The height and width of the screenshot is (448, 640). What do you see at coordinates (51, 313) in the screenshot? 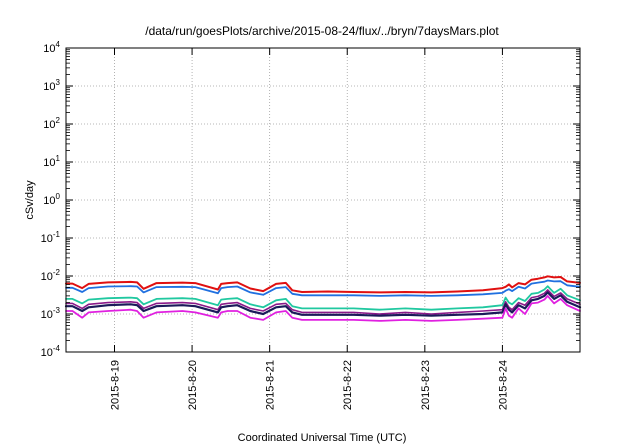
I see `y-tick-label: 10⁻³` at bounding box center [51, 313].